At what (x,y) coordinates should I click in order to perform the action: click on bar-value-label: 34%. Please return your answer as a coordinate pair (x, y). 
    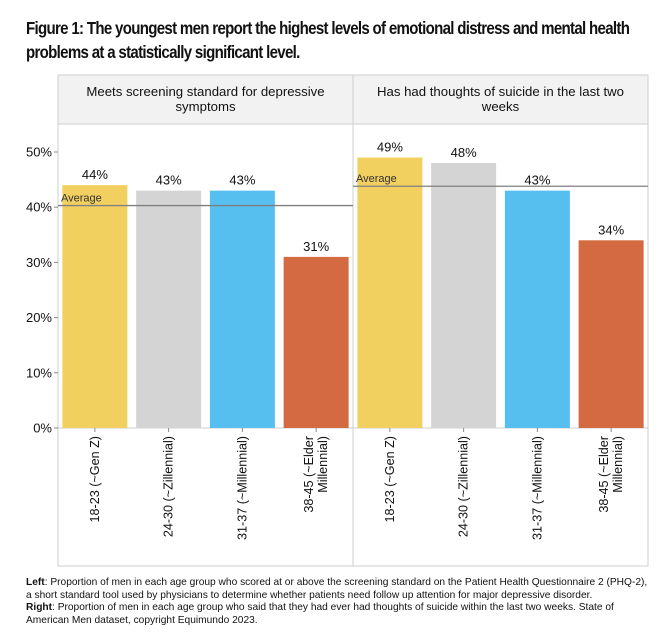
    Looking at the image, I should click on (611, 229).